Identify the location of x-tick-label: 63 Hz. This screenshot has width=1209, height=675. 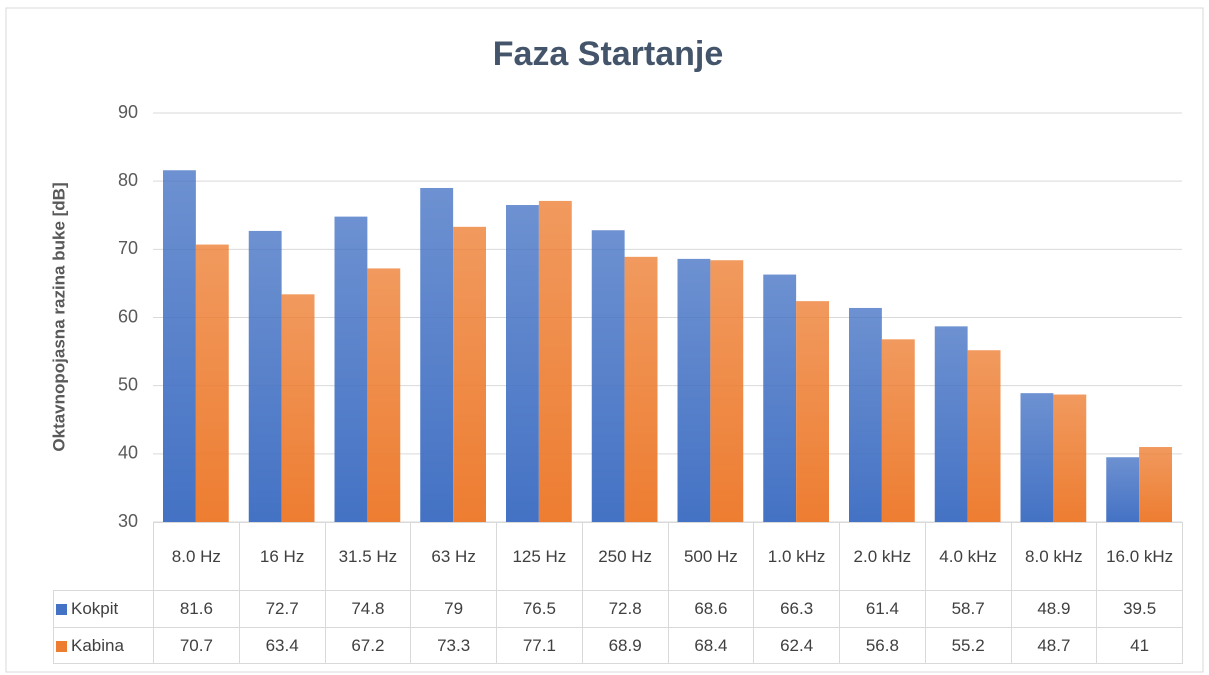
(453, 556).